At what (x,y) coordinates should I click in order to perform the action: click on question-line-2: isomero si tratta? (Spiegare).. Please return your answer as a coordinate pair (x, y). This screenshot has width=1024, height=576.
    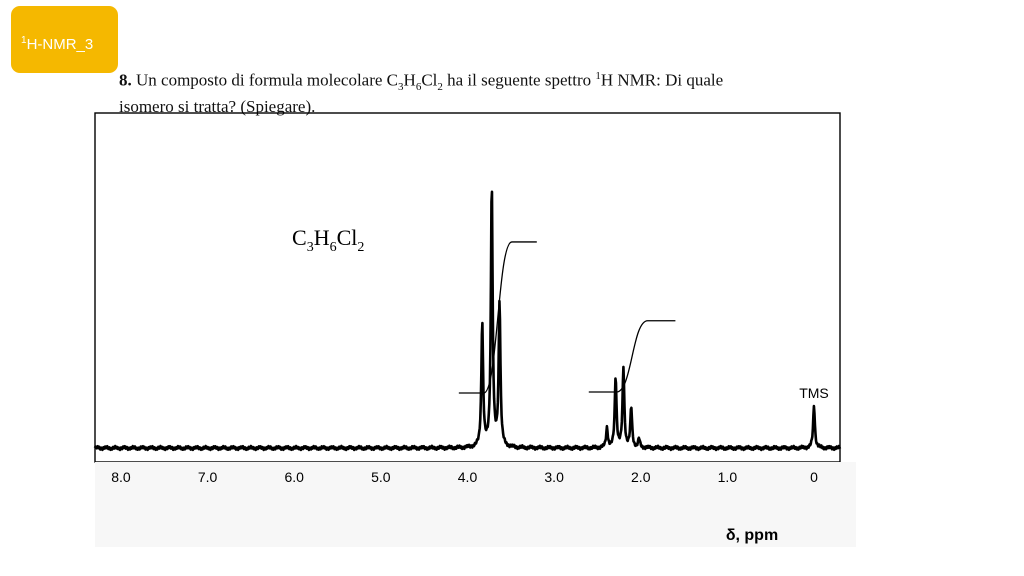
    Looking at the image, I should click on (217, 107).